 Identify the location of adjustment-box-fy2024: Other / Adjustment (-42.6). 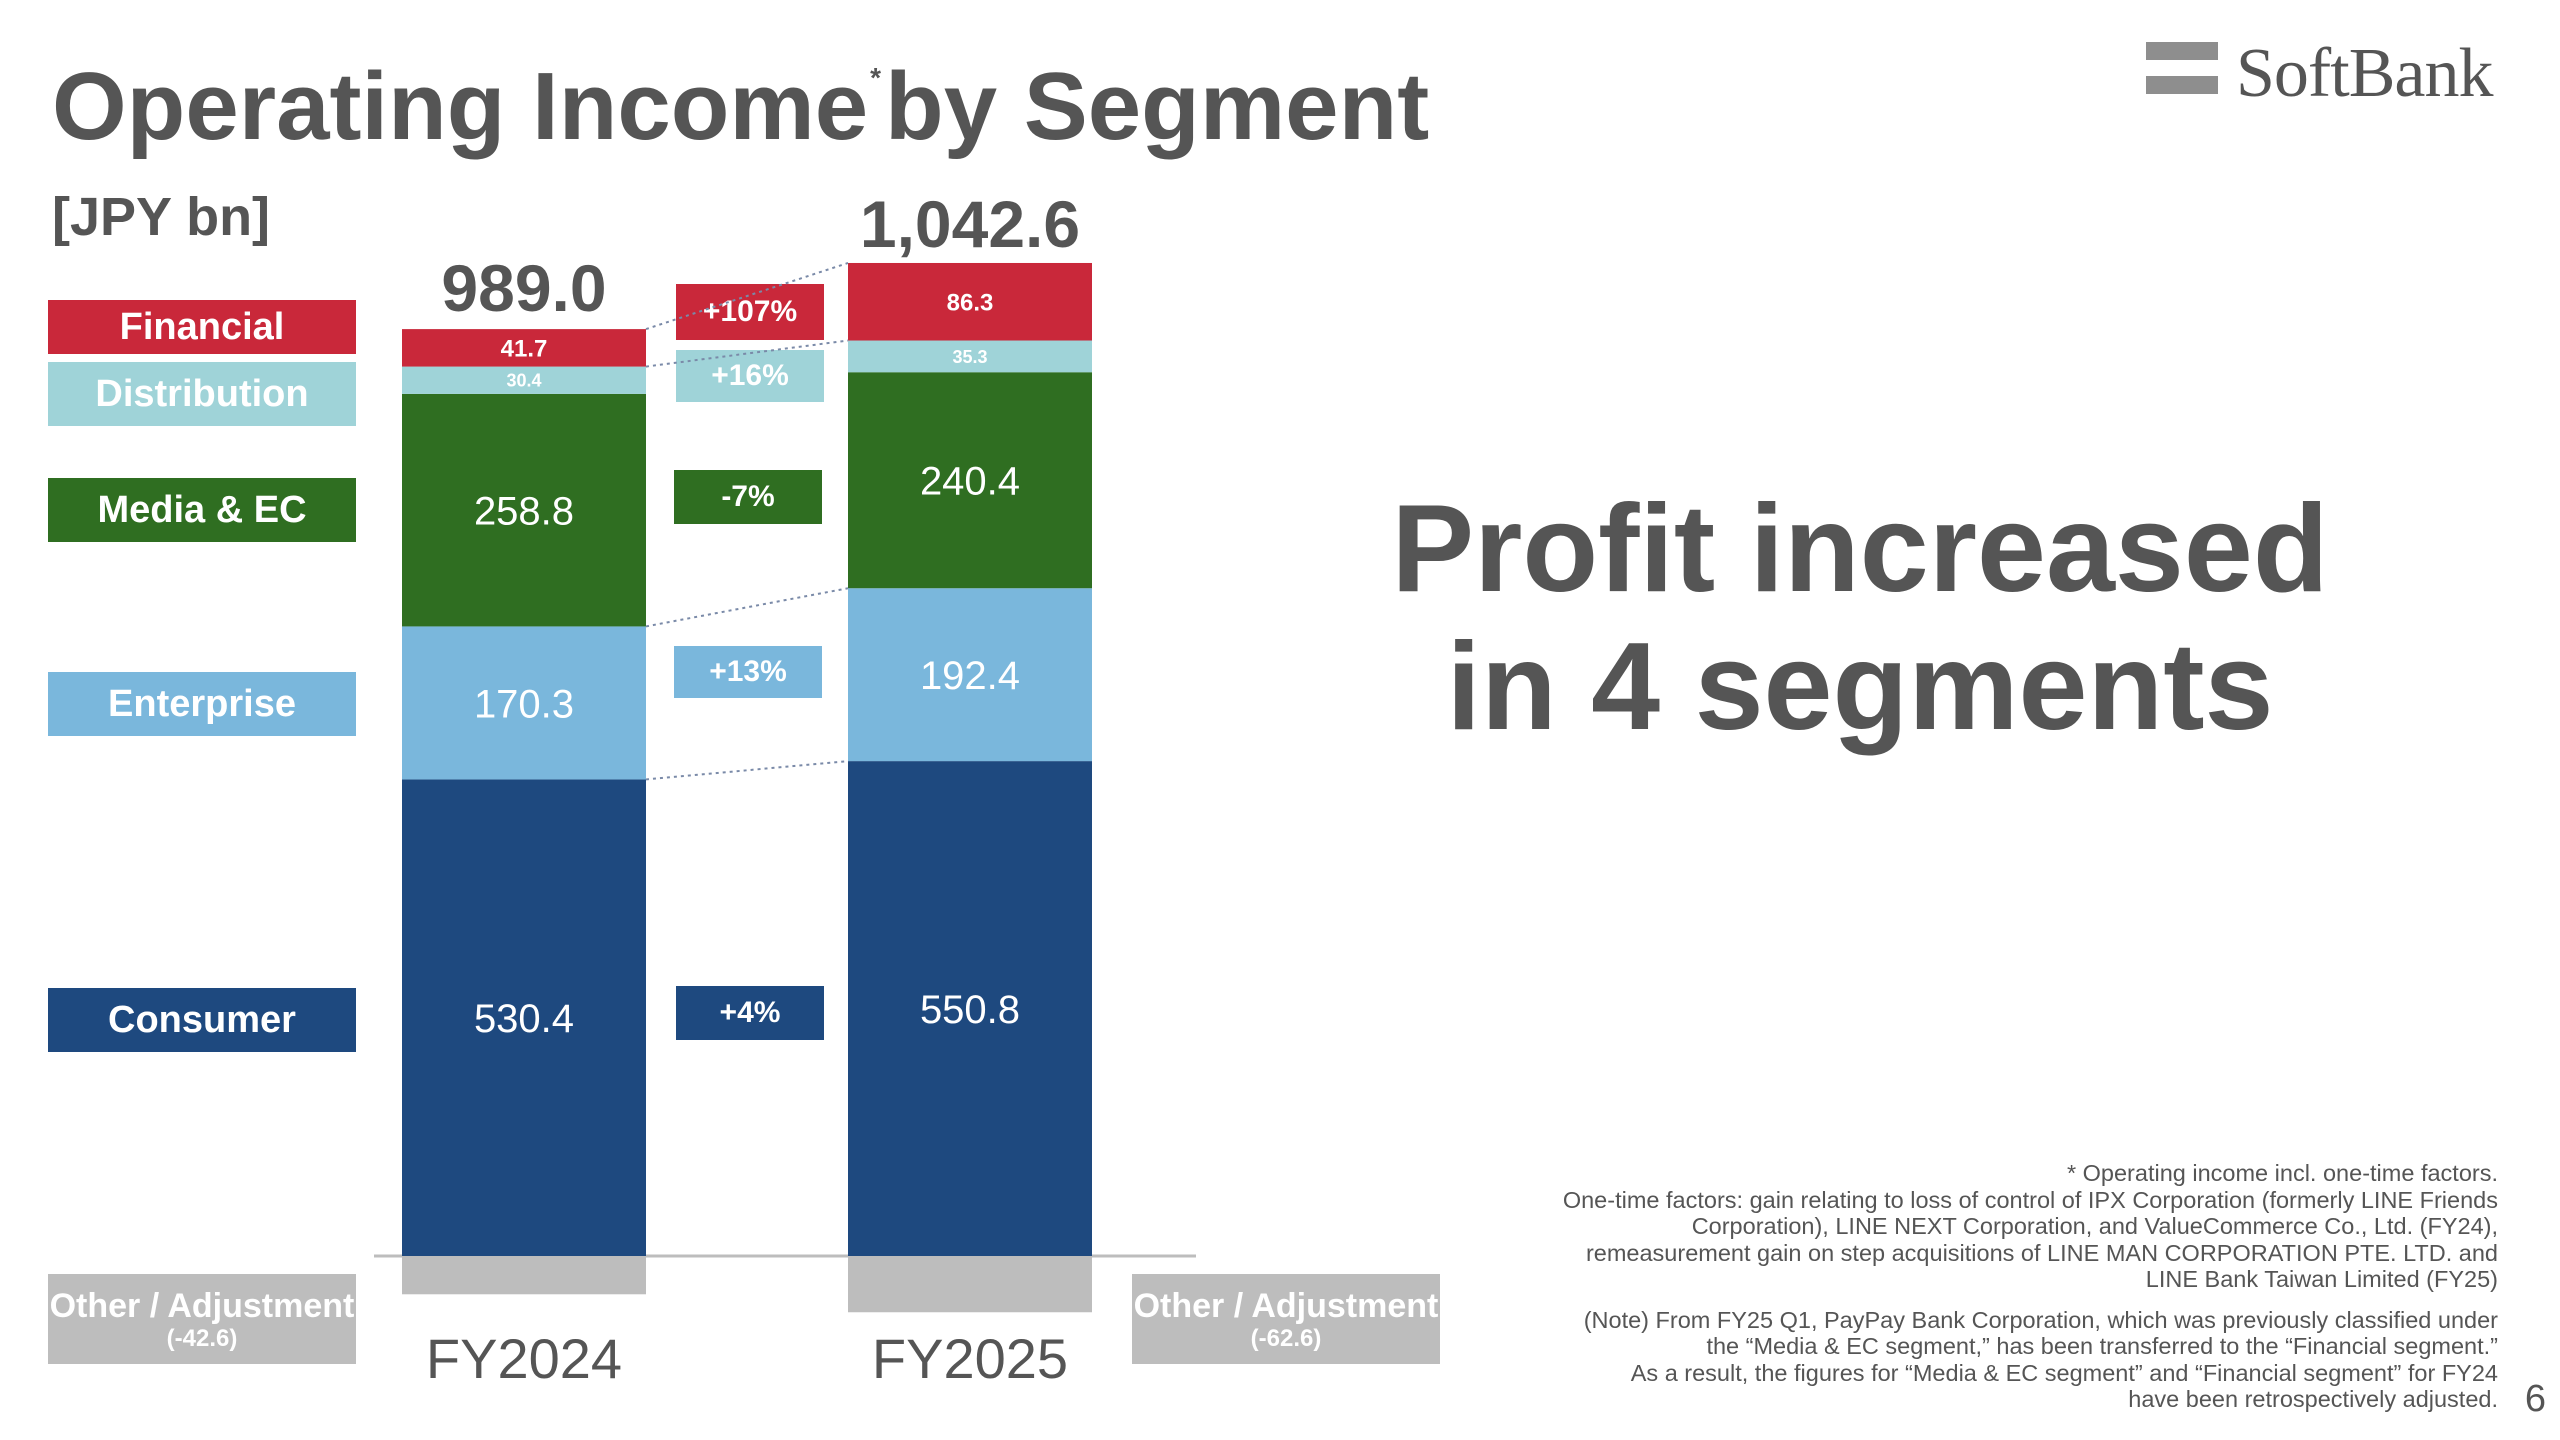
(202, 1319).